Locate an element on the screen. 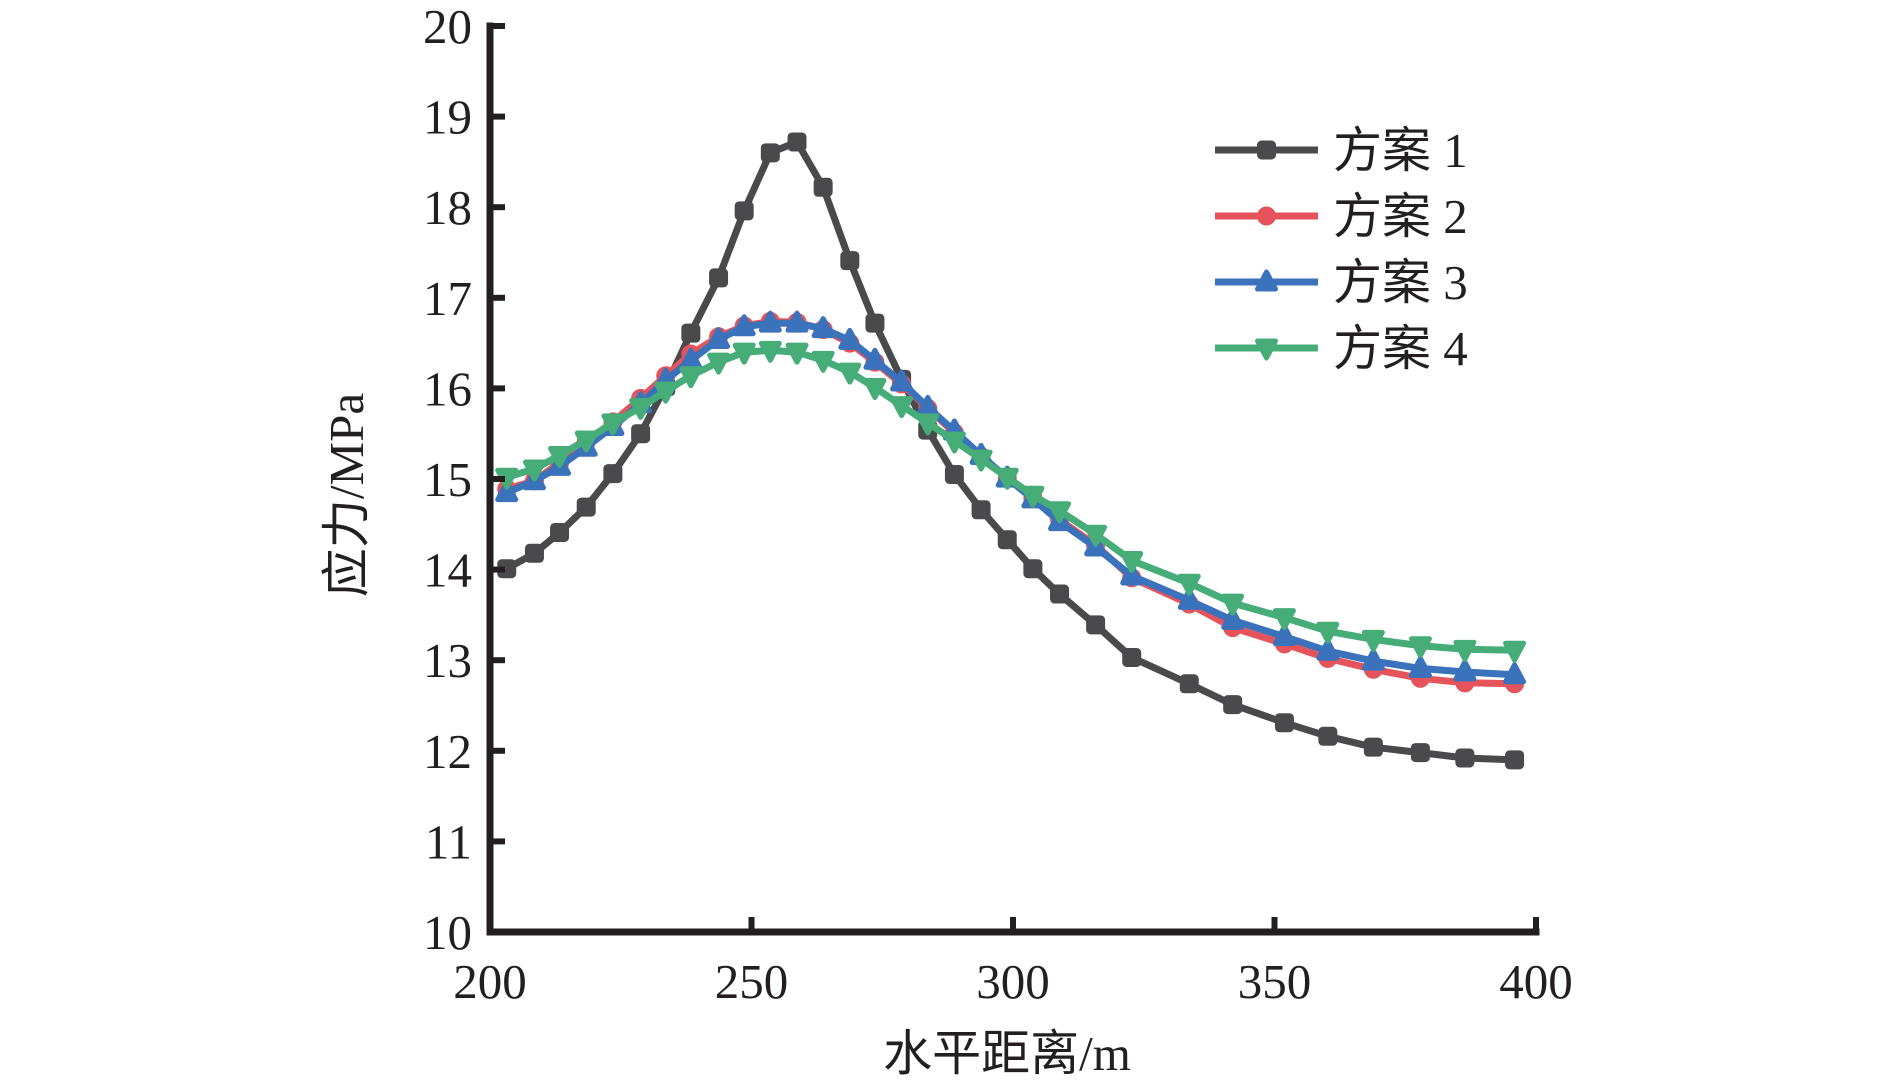 The image size is (1890, 1088). y-tick-label: 14 is located at coordinates (447, 570).